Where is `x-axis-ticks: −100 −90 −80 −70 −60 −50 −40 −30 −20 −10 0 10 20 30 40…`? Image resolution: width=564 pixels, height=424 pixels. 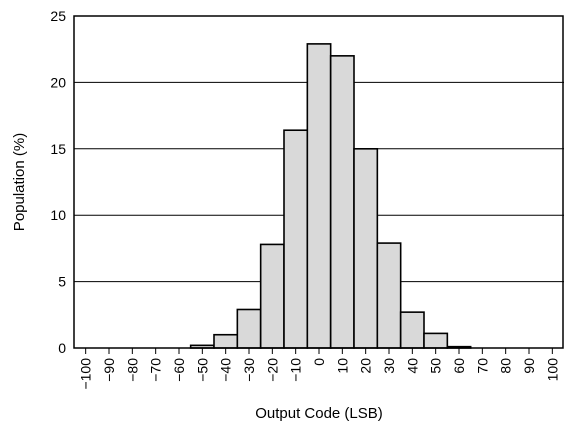 x-axis-ticks: −100 −90 −80 −70 −60 −50 −40 −30 −20 −10 0 10 20 30 40… is located at coordinates (319, 369).